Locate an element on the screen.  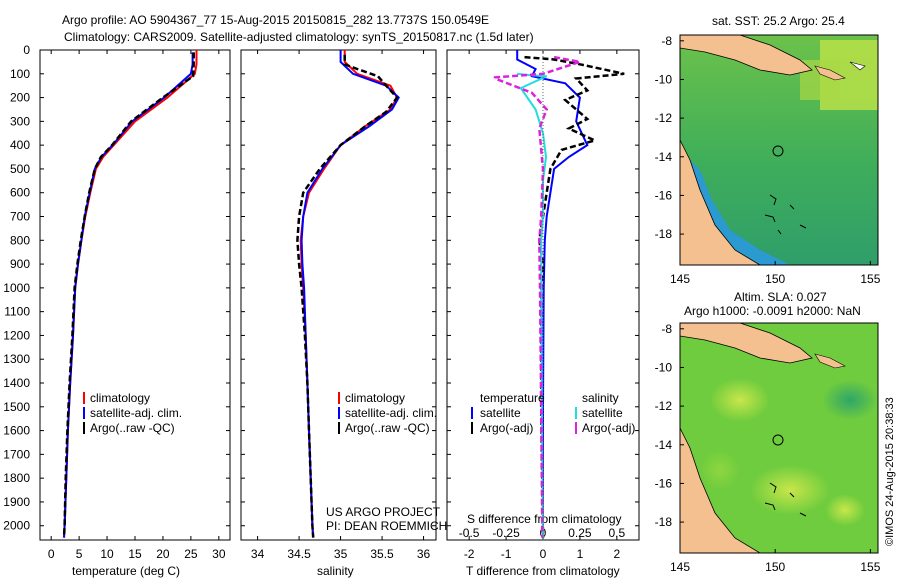
sla-map-frame is located at coordinates (779, 438).